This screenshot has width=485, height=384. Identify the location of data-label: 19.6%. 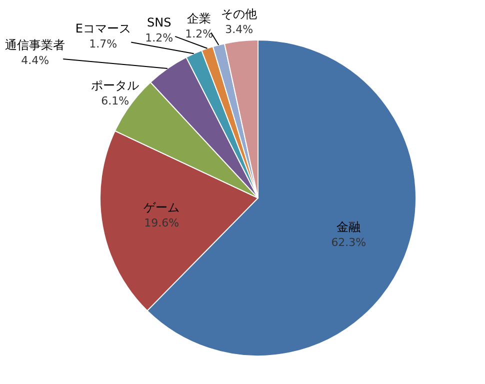
(162, 223).